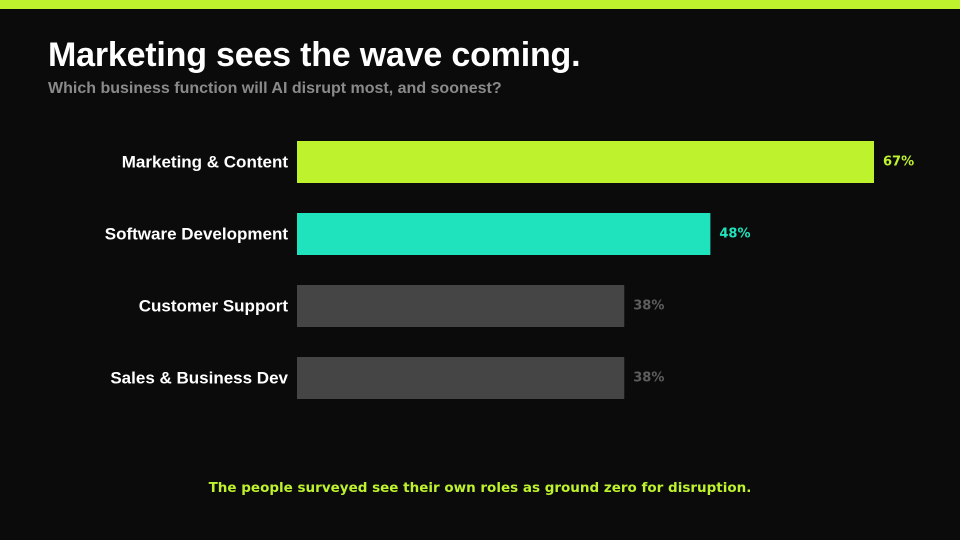 The image size is (960, 540). What do you see at coordinates (461, 378) in the screenshot?
I see `bar-sales-and-business-dev` at bounding box center [461, 378].